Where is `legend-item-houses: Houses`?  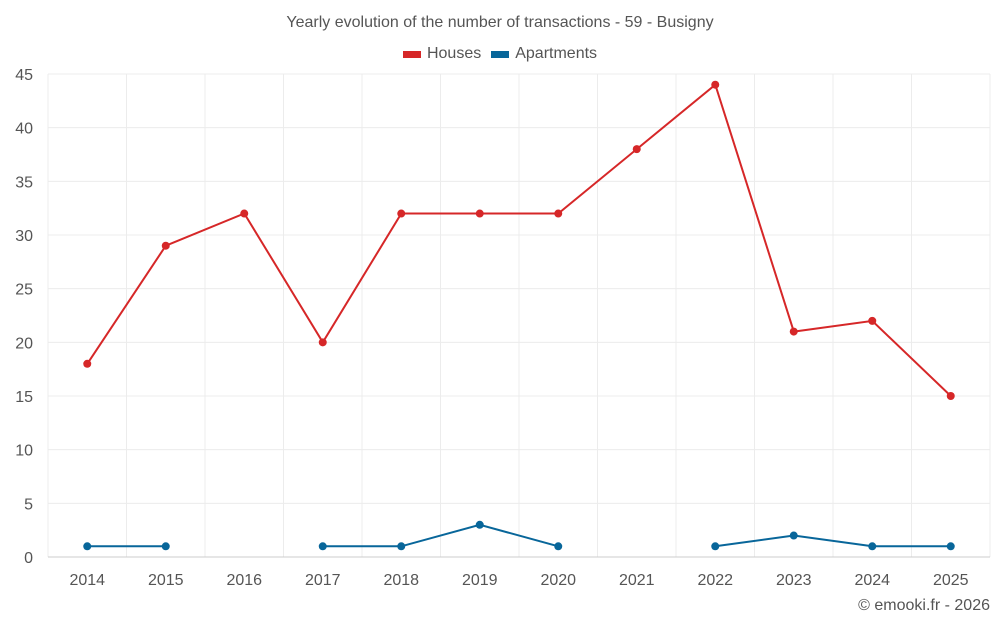
legend-item-houses: Houses is located at coordinates (442, 54).